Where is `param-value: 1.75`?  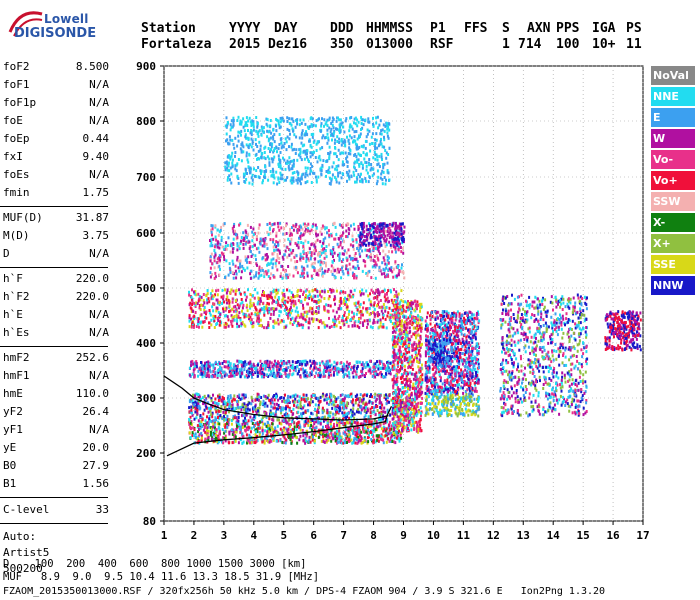 param-value: 1.75 is located at coordinates (96, 192).